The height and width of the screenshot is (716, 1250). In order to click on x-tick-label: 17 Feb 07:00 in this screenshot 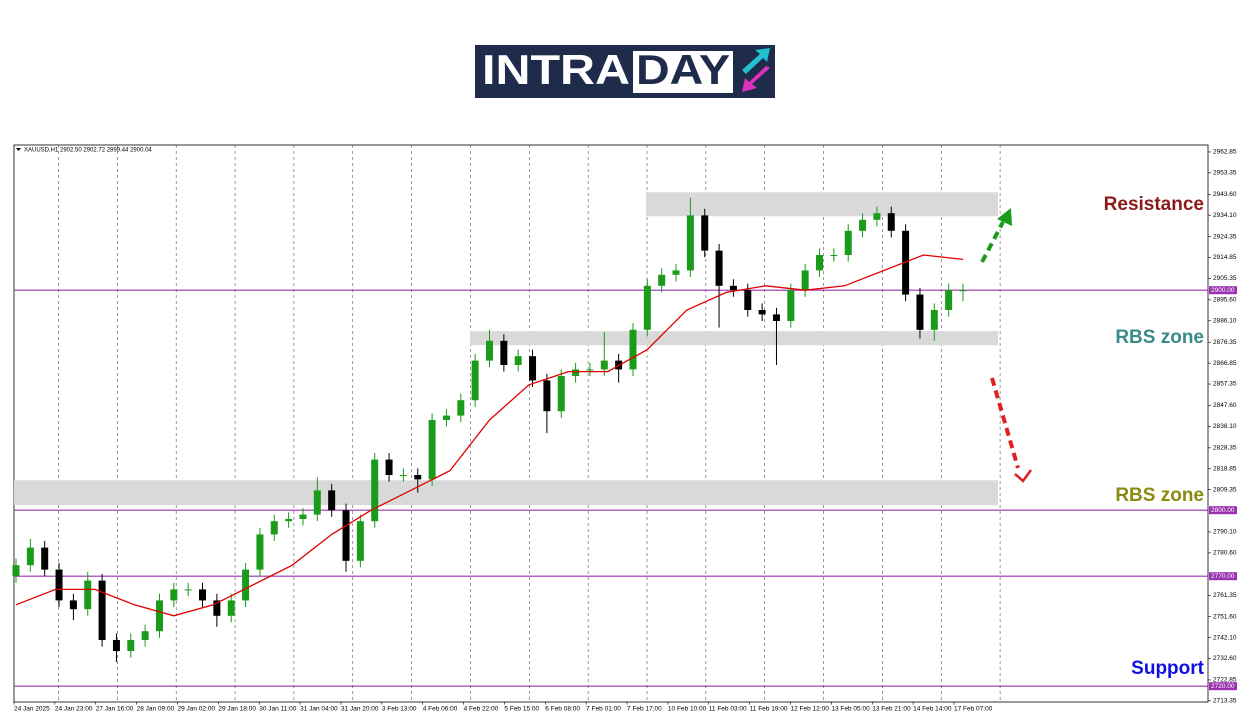, I will do `click(973, 708)`.